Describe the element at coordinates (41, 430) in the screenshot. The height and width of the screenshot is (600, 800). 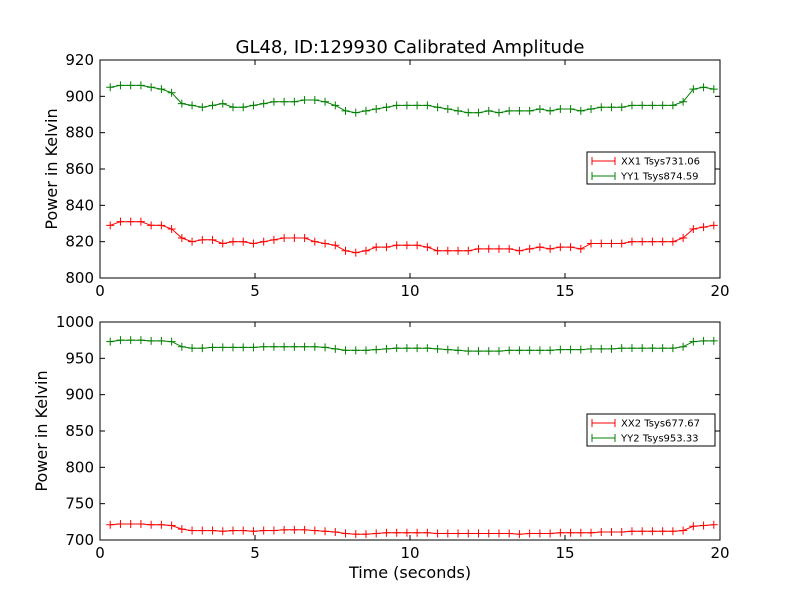
I see `y-axis-label: Power in Kelvin` at that location.